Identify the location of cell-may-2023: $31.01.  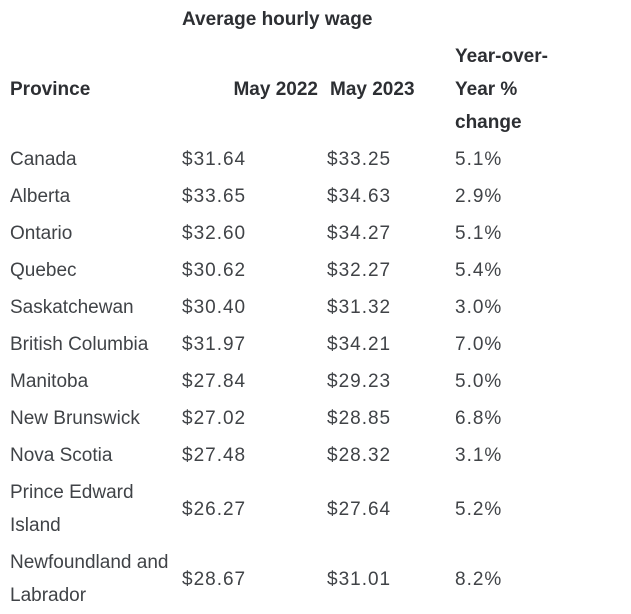
(359, 579).